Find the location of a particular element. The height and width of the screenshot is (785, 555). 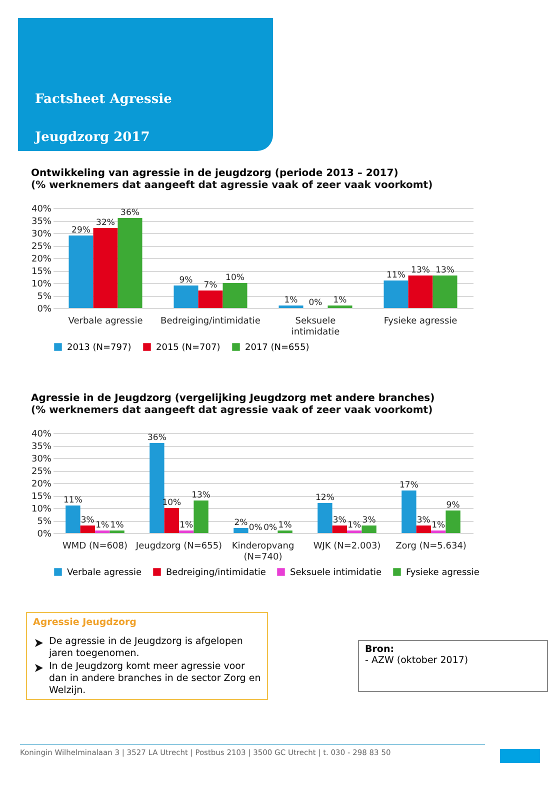

x-tick-label: Verbale agressie is located at coordinates (106, 321).